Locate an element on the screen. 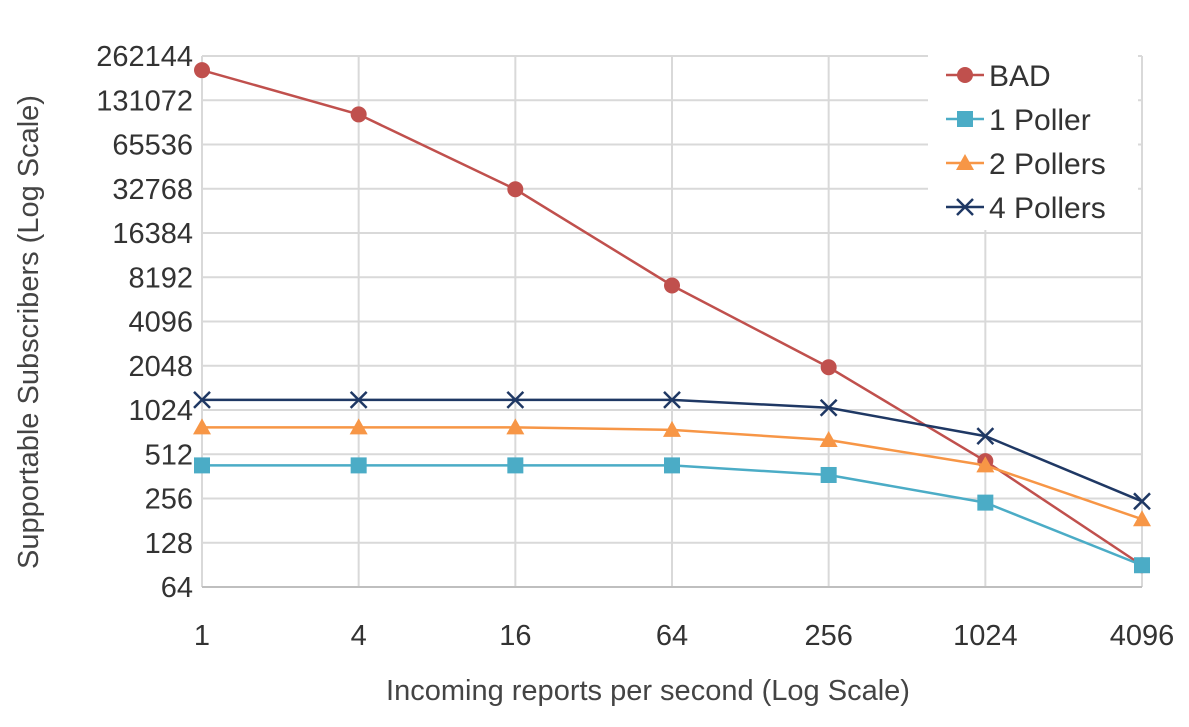 The image size is (1189, 727). legend-item-1-poller: 1 Poller is located at coordinates (1018, 120).